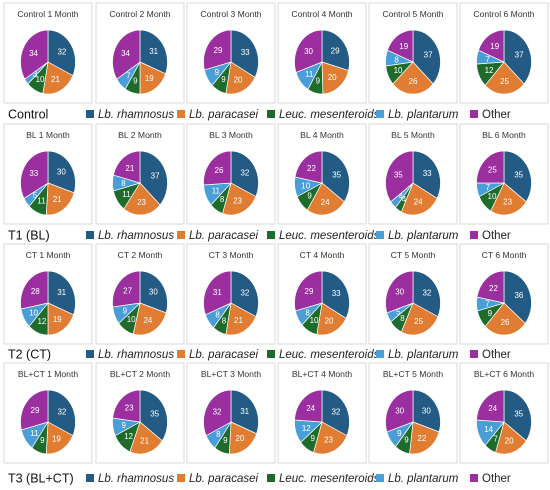 The image size is (550, 490). Describe the element at coordinates (47, 14) in the screenshot. I see `pie-title: Control 1 Month` at that location.